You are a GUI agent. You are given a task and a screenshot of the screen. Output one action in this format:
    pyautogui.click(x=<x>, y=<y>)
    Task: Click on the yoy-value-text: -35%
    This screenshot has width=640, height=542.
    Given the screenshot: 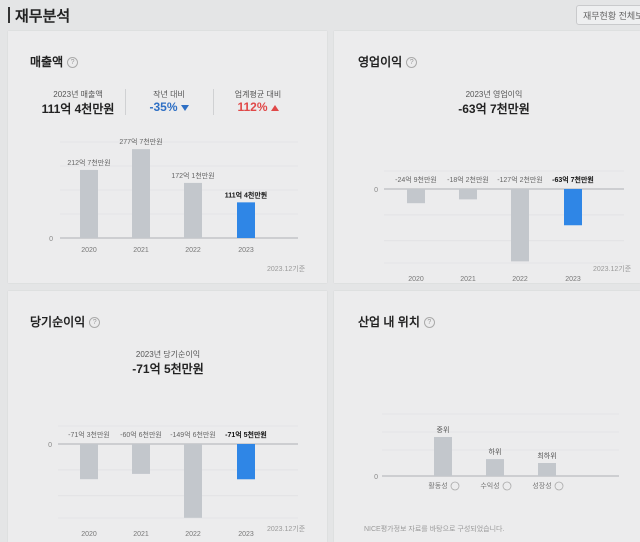 What is the action you would take?
    pyautogui.click(x=163, y=107)
    